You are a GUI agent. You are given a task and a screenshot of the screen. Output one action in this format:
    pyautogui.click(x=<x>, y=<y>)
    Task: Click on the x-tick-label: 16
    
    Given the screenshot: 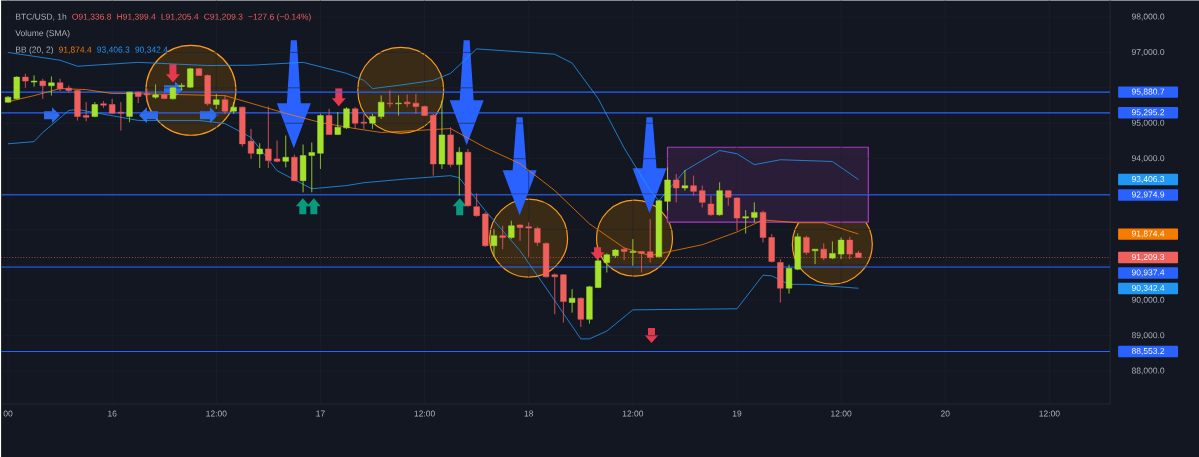 What is the action you would take?
    pyautogui.click(x=112, y=413)
    